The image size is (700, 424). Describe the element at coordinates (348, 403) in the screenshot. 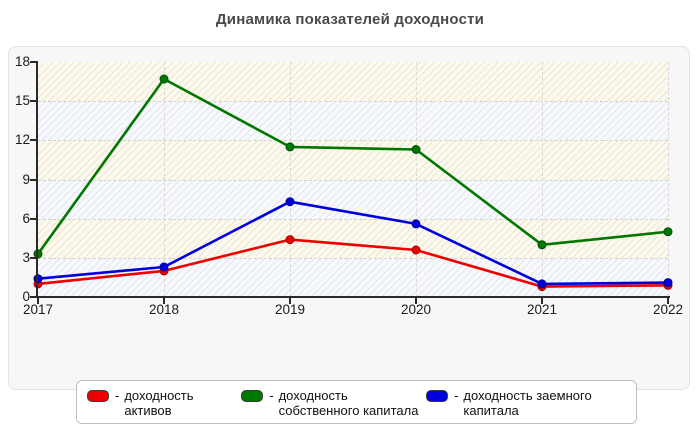

I see `legend-label-equity: доходность собственного капитала` at that location.